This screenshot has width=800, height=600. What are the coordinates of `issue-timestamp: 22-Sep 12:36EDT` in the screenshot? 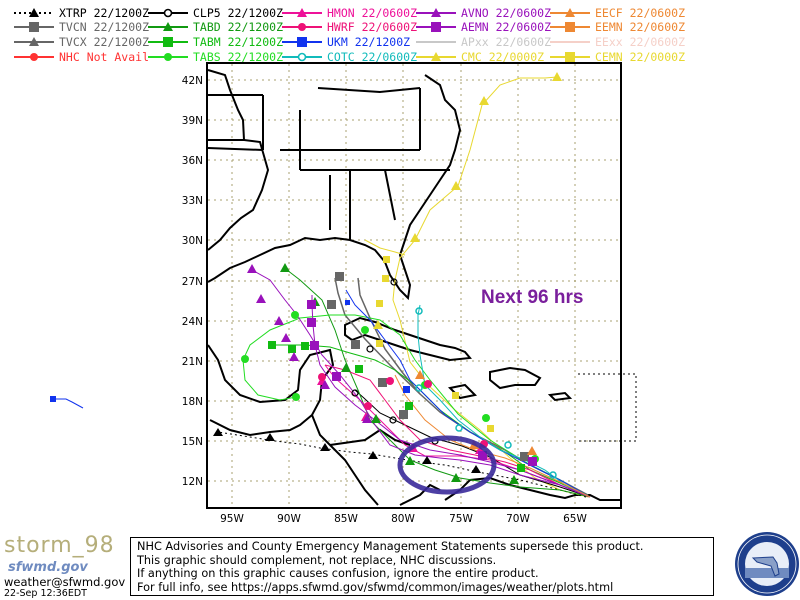 It's located at (45, 593).